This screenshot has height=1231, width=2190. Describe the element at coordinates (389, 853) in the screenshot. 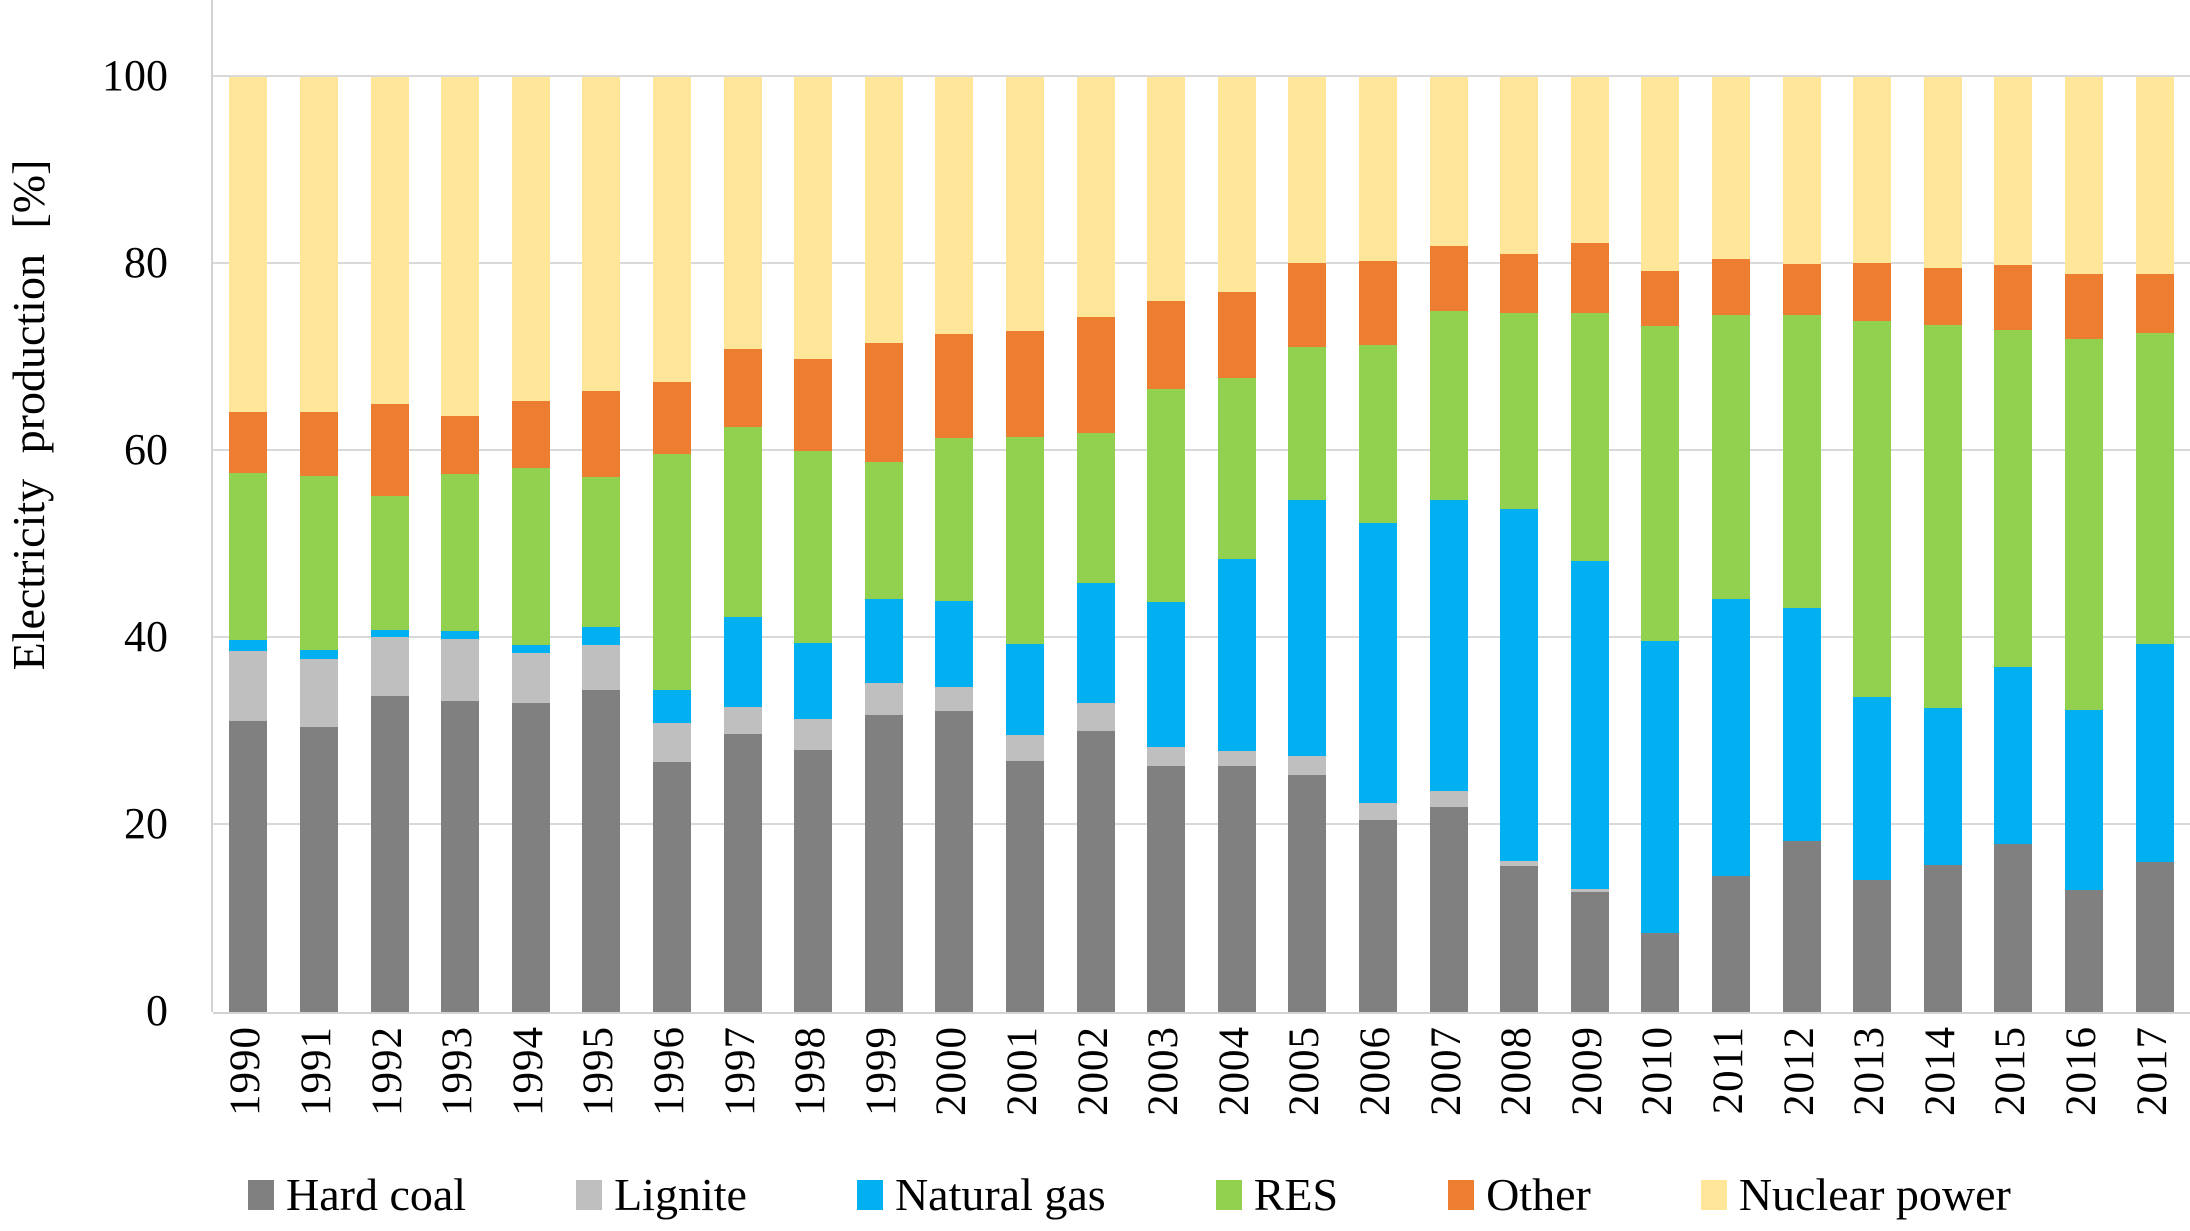

I see `segment-hard-coal-1992` at that location.